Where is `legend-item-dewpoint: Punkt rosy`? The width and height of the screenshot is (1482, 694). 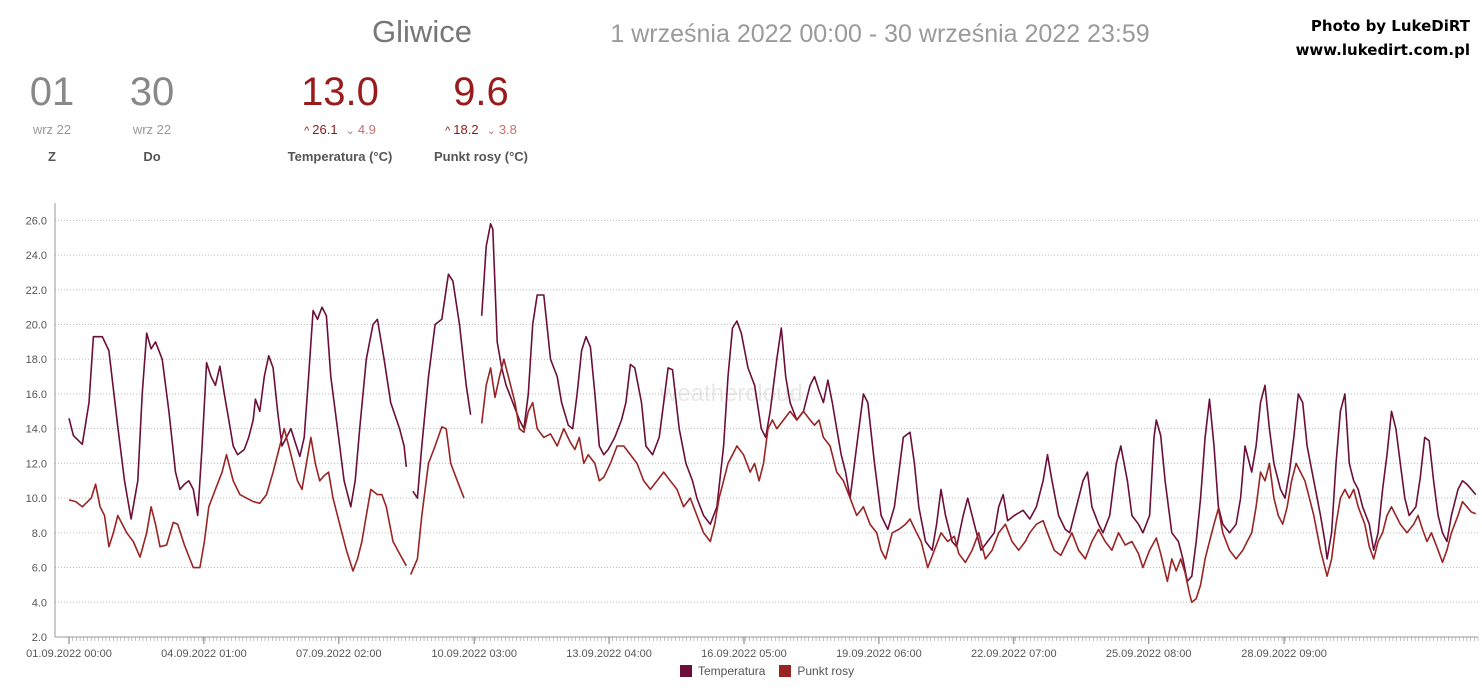
legend-item-dewpoint: Punkt rosy is located at coordinates (816, 671).